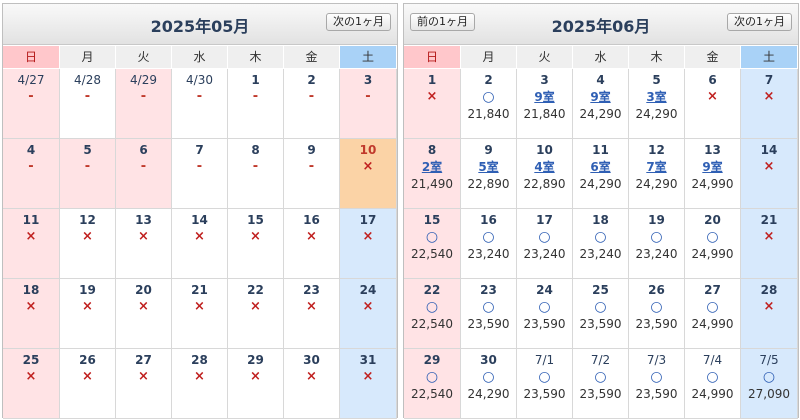 Image resolution: width=800 pixels, height=420 pixels. Describe the element at coordinates (368, 244) in the screenshot. I see `day-cell: 17 ×` at that location.